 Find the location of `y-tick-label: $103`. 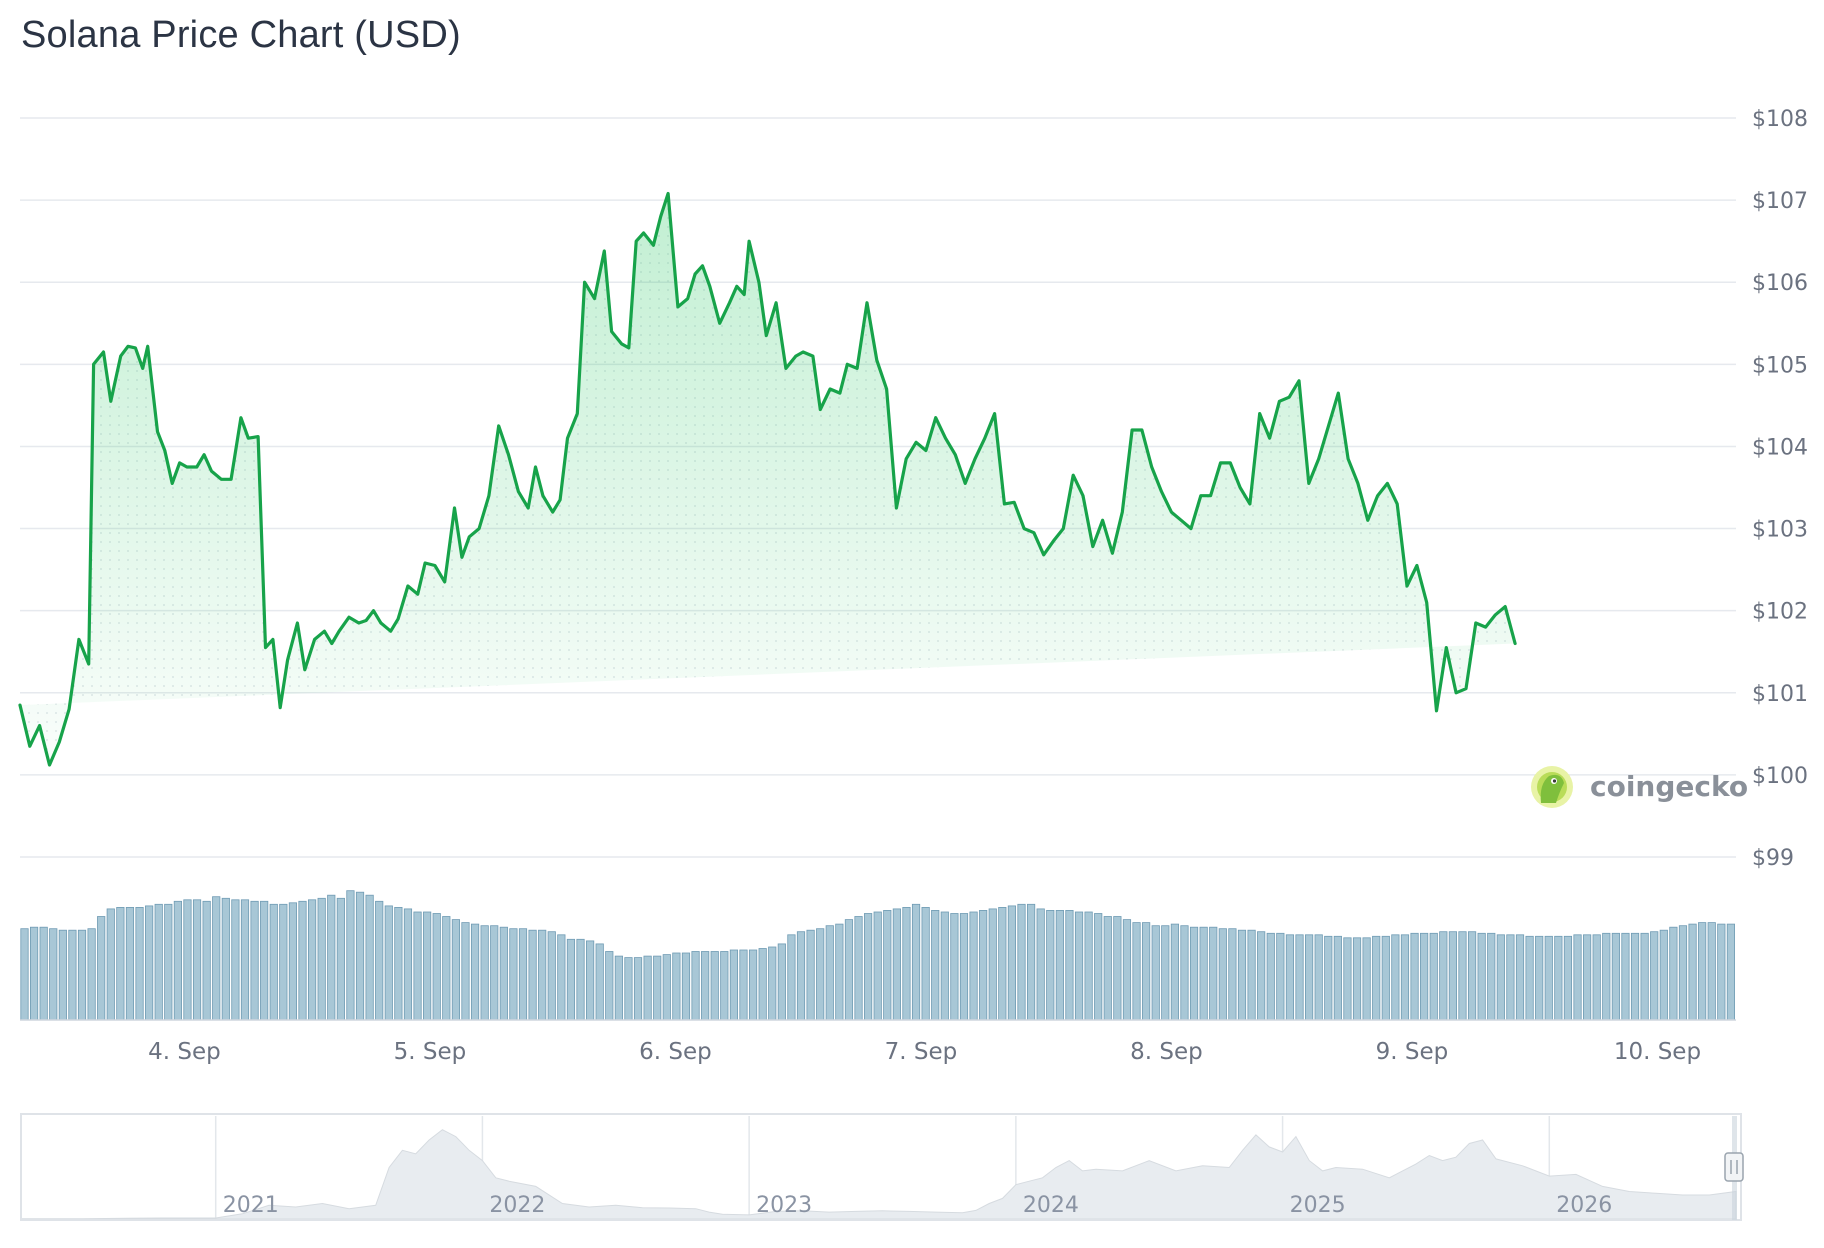

y-tick-label: $103 is located at coordinates (1780, 530).